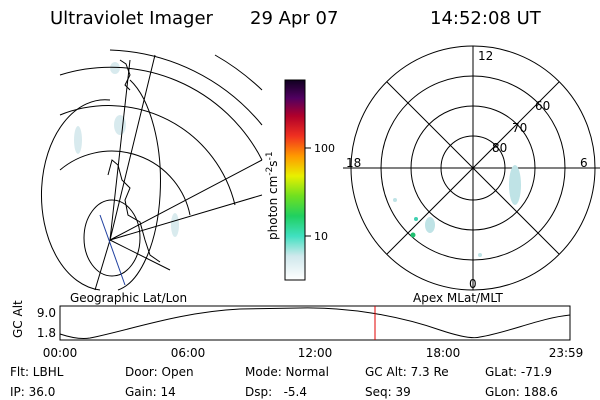 This screenshot has height=400, width=600. What do you see at coordinates (388, 392) in the screenshot?
I see `footer-field: Seq: 39` at bounding box center [388, 392].